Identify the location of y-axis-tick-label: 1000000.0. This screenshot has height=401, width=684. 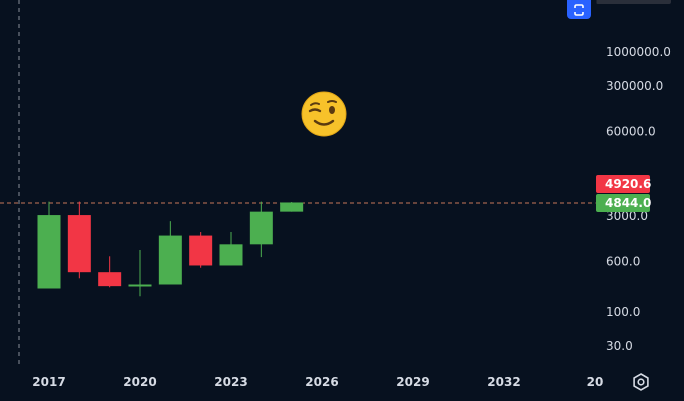
(638, 52).